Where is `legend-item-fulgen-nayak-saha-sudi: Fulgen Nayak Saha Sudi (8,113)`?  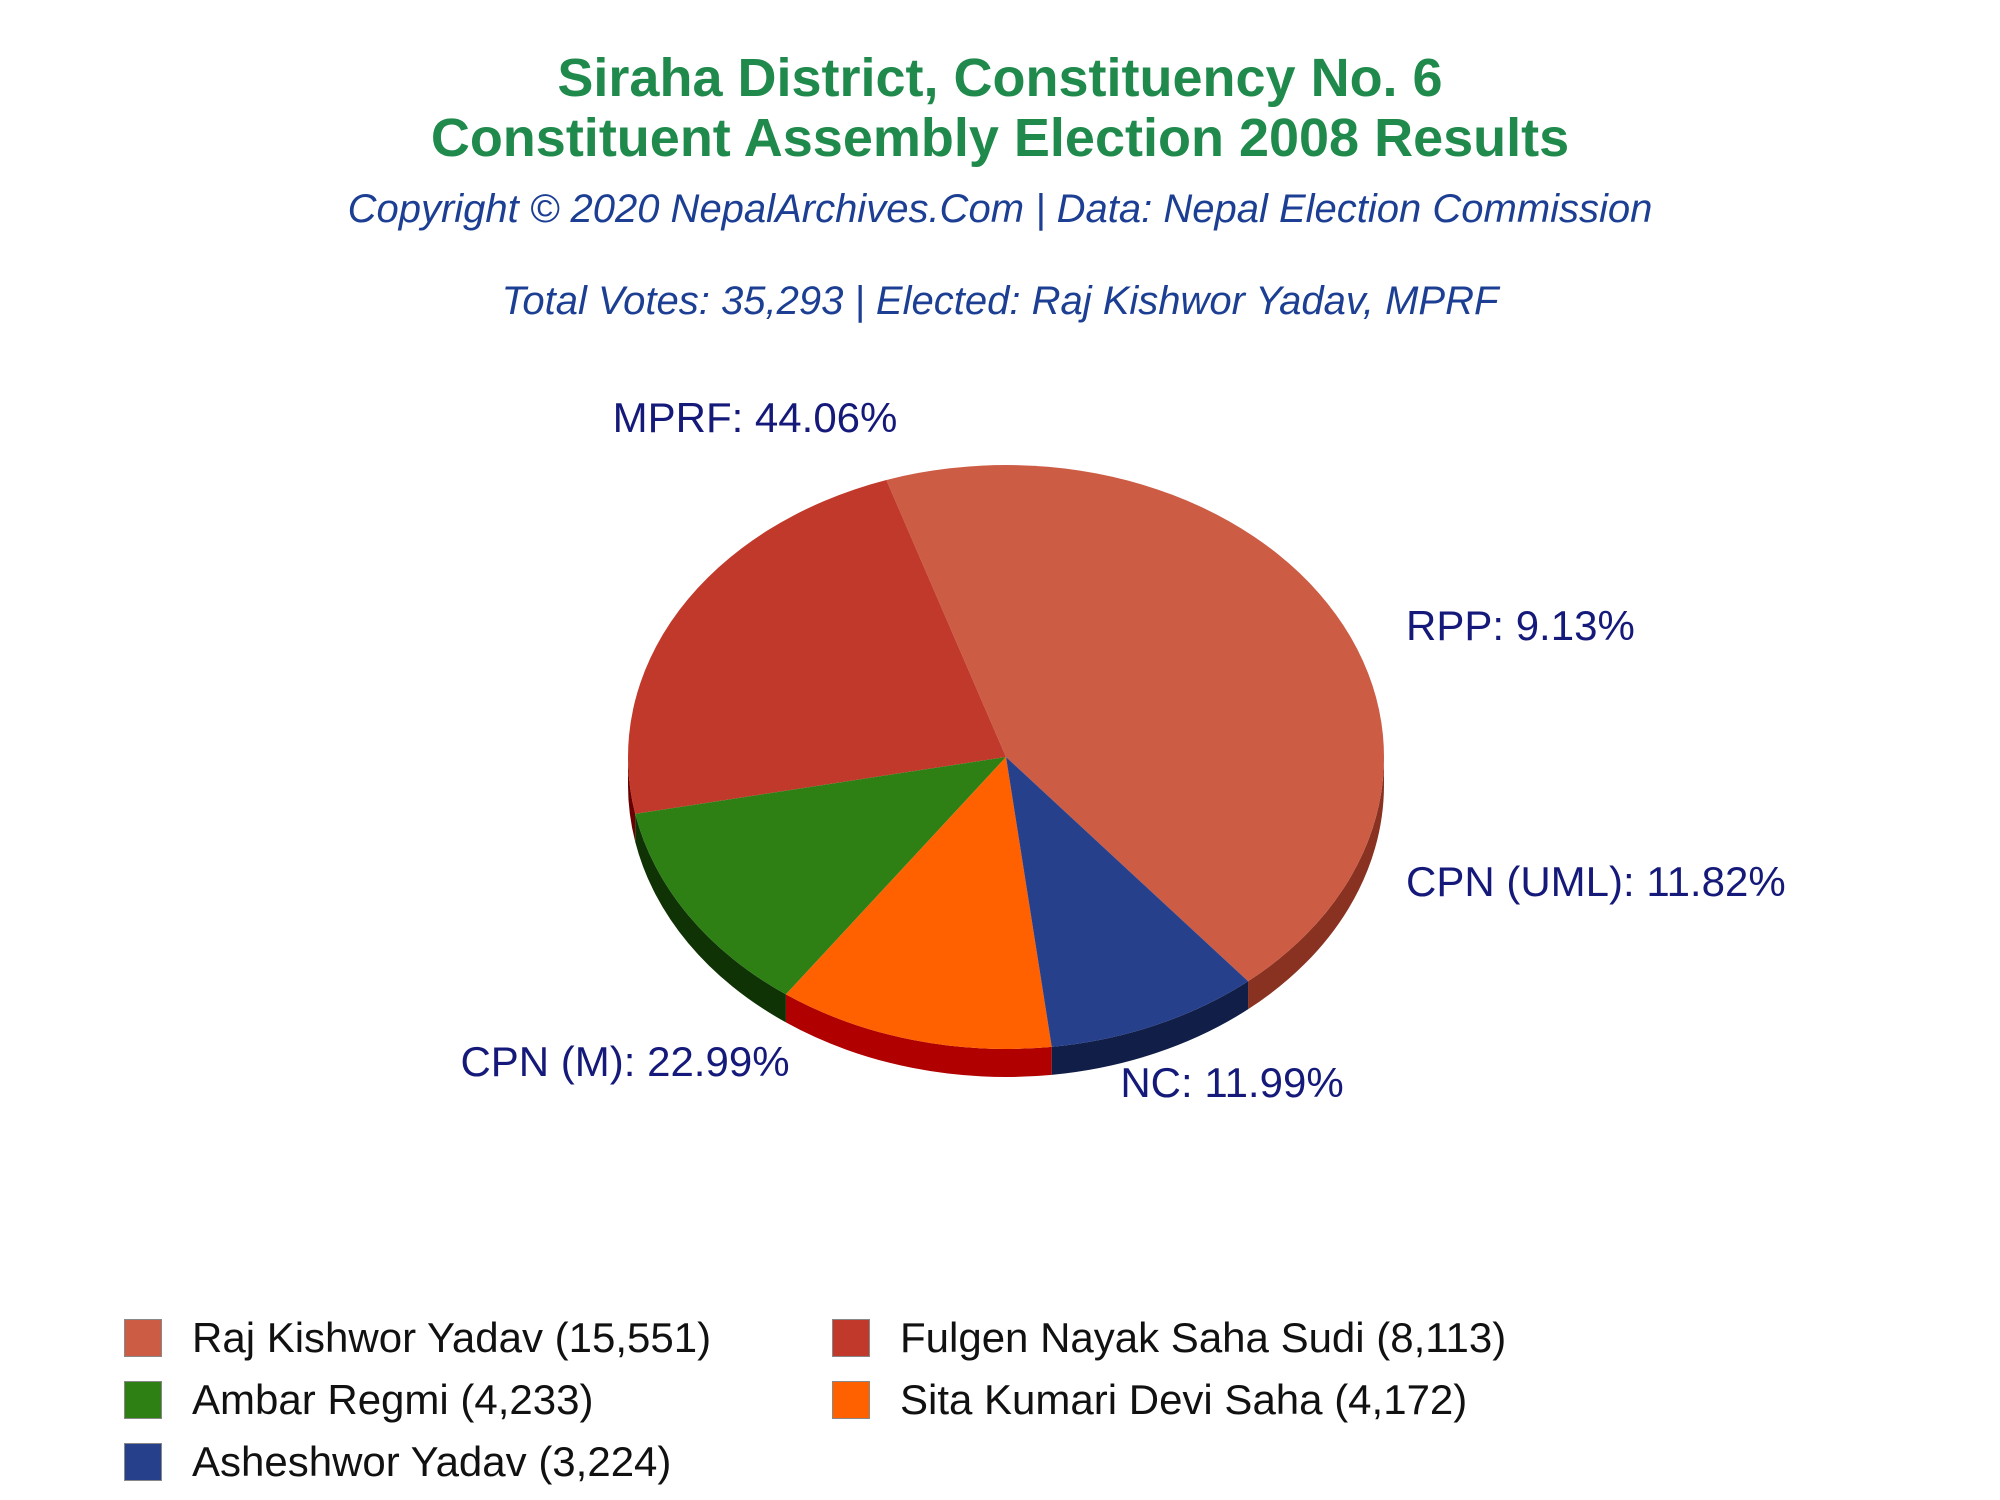
legend-item-fulgen-nayak-saha-sudi: Fulgen Nayak Saha Sudi (8,113) is located at coordinates (1169, 1338).